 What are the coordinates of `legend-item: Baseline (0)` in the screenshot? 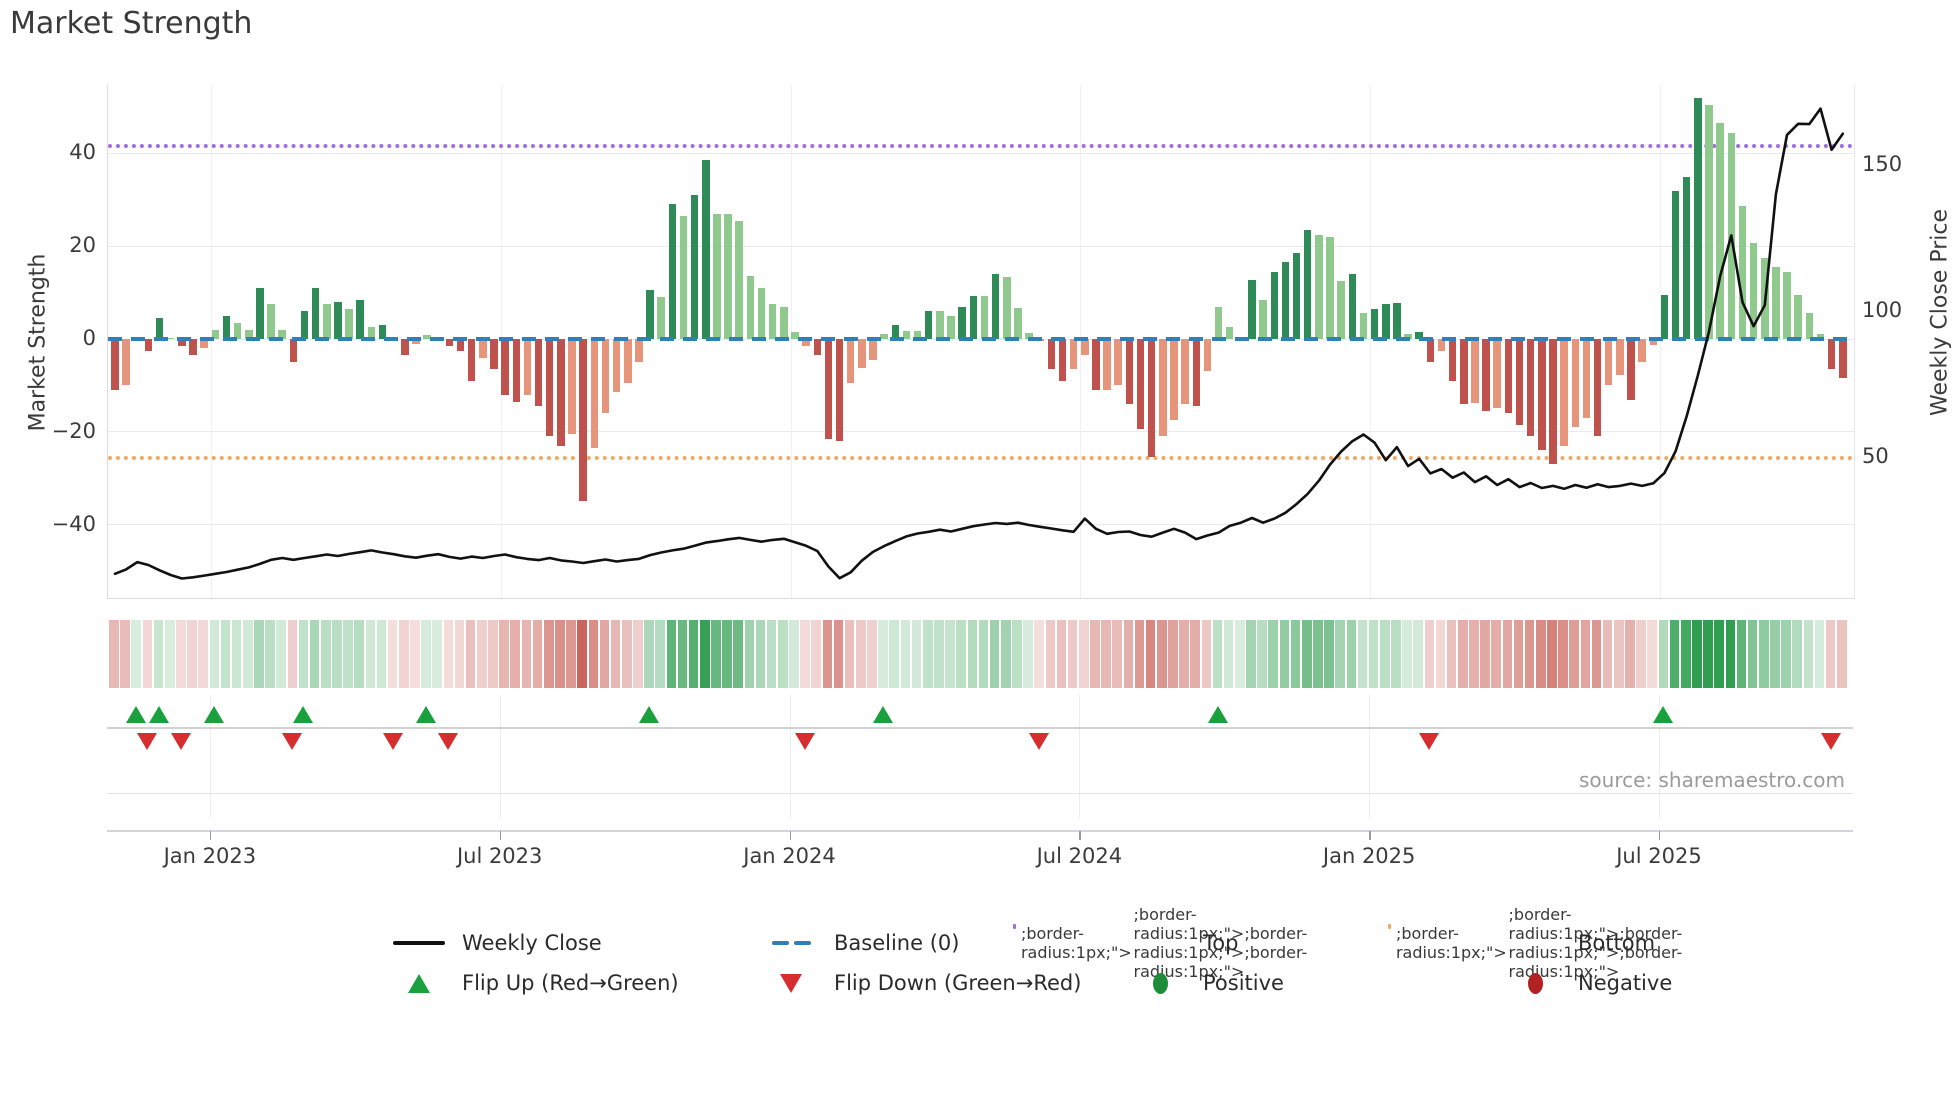 It's located at (860, 943).